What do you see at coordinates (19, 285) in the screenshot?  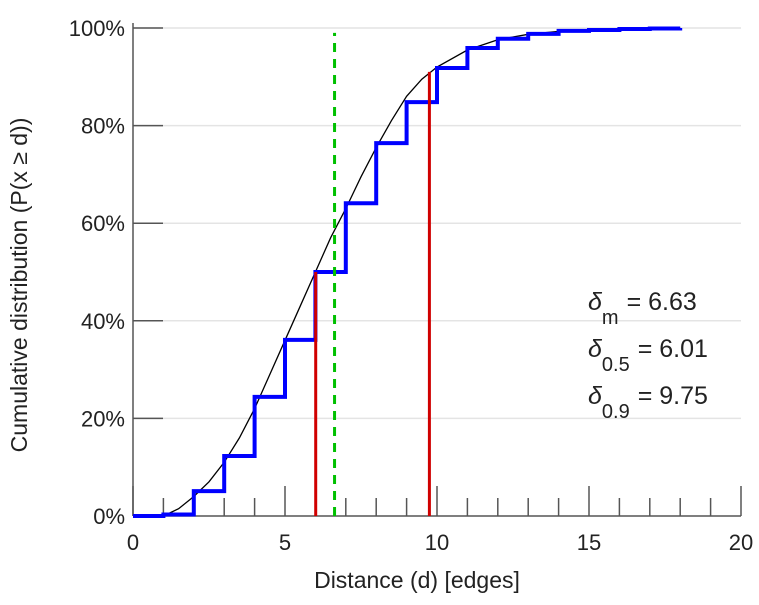 I see `y-axis-label: Cumulative distribution (P(x ≥ d))` at bounding box center [19, 285].